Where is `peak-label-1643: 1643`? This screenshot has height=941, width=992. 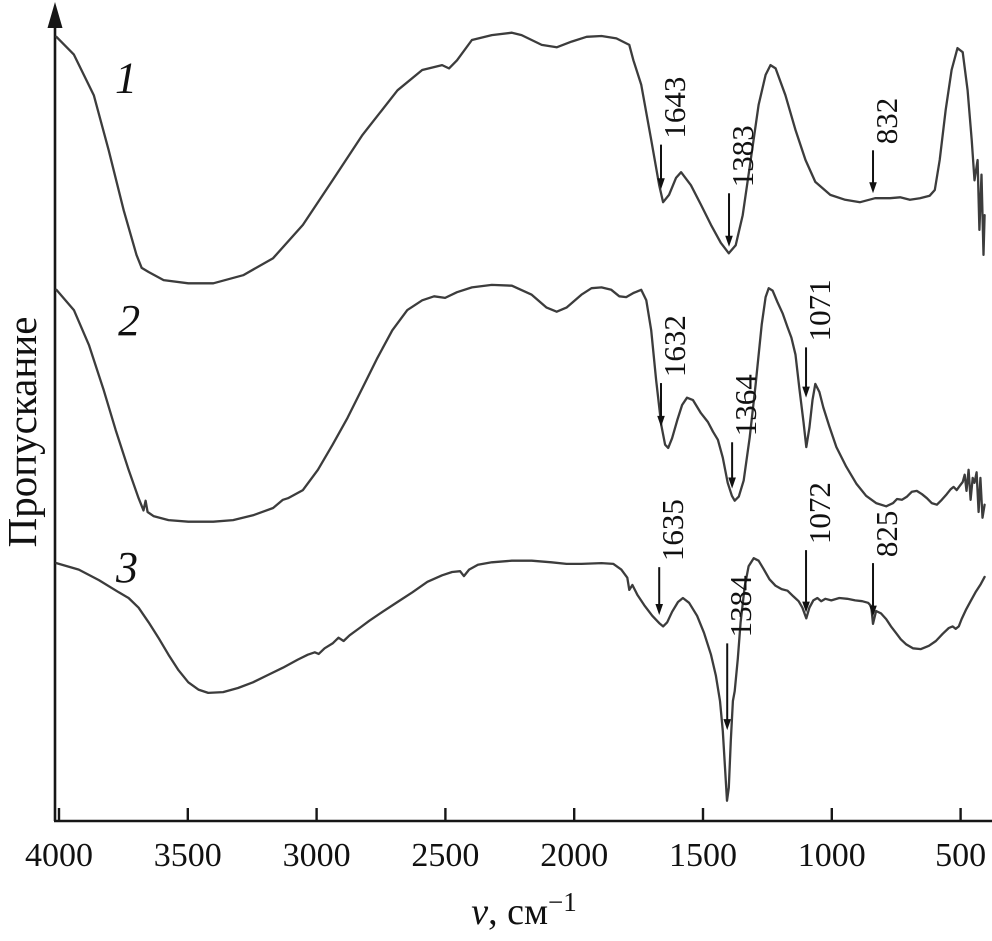
peak-label-1643: 1643 is located at coordinates (674, 108).